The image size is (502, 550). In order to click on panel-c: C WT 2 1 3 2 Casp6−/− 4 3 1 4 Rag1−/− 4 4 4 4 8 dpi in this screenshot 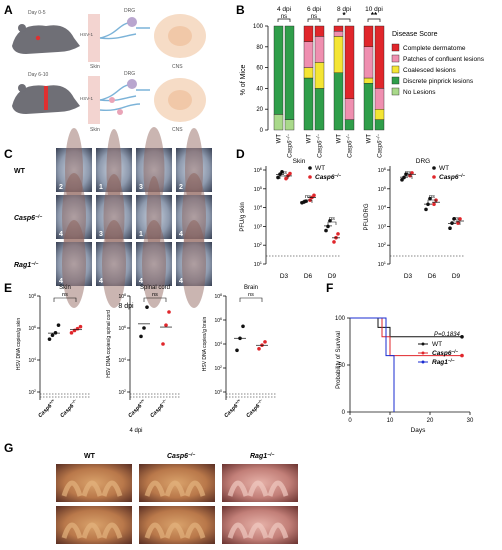, I will do `click(108, 218)`.